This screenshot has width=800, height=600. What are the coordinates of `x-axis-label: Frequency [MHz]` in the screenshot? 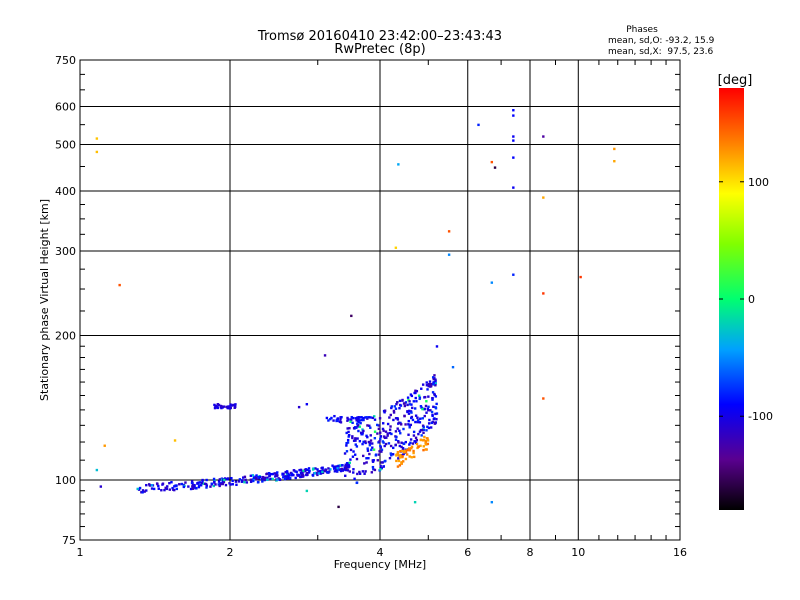 It's located at (380, 564).